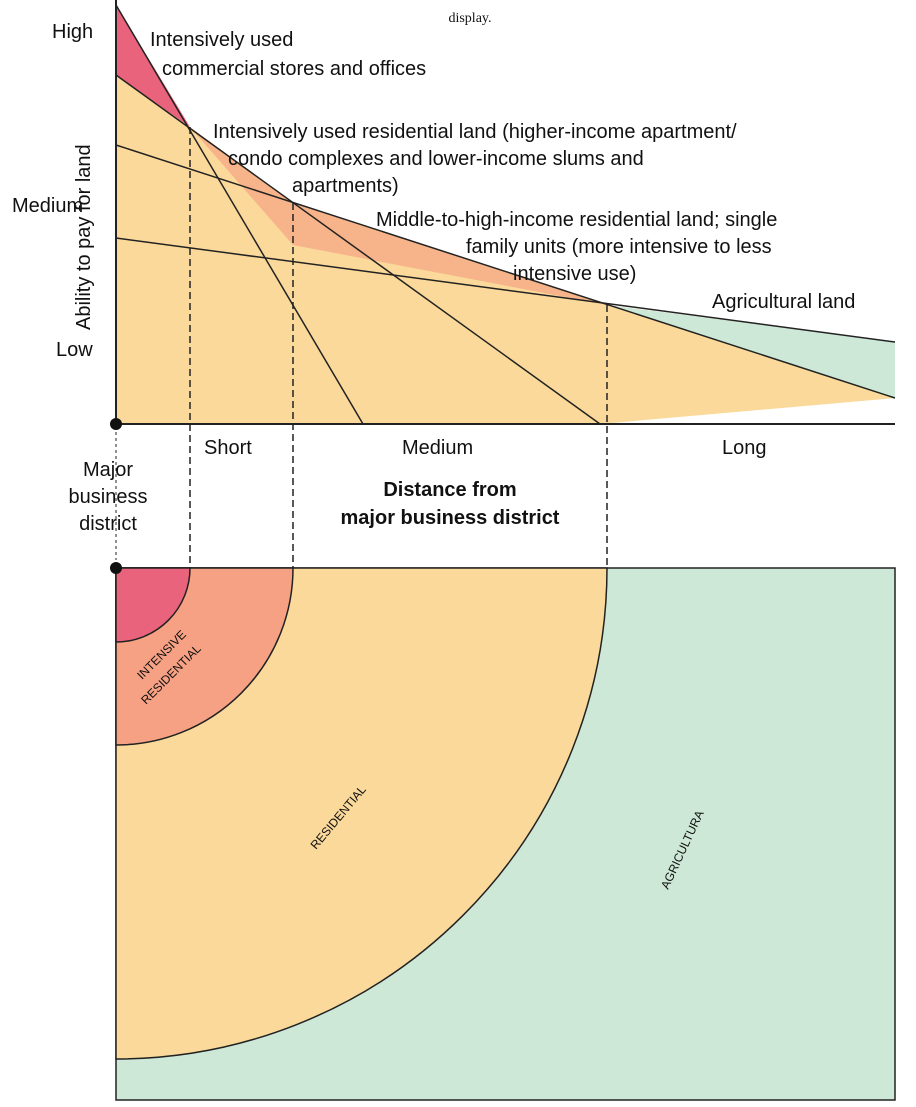  I want to click on distance: Medium, so click(437, 448).